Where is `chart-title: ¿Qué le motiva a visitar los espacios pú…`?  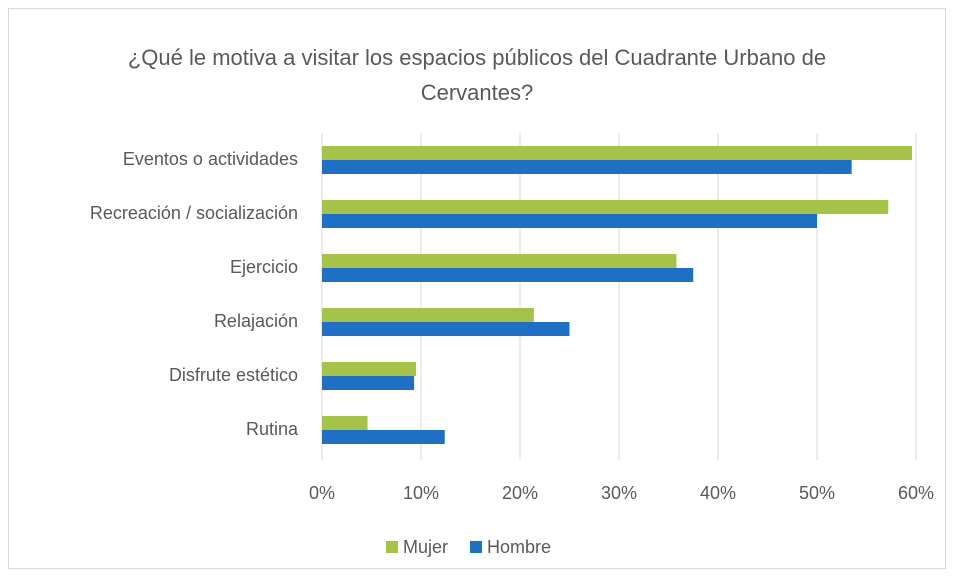
chart-title: ¿Qué le motiva a visitar los espacios pú… is located at coordinates (477, 75).